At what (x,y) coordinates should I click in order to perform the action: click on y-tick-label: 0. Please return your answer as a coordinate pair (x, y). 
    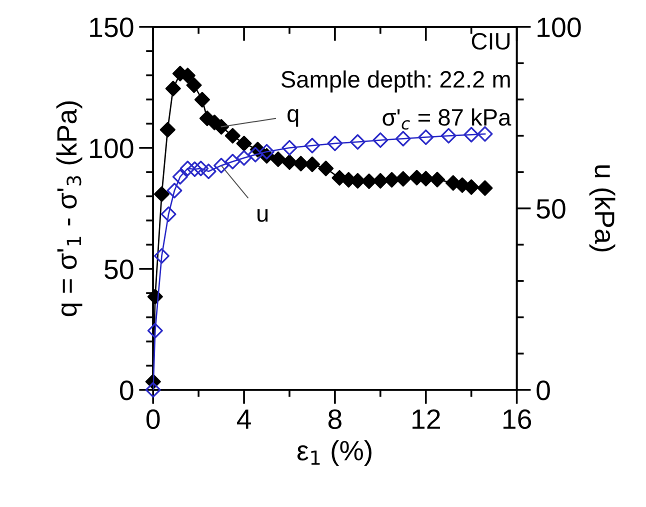
    Looking at the image, I should click on (127, 390).